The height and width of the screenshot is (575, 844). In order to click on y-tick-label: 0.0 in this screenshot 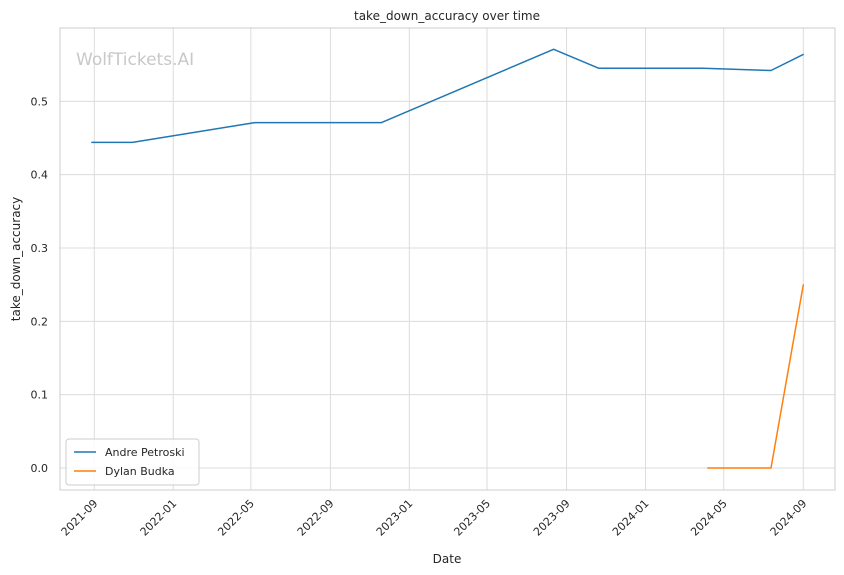, I will do `click(40, 468)`.